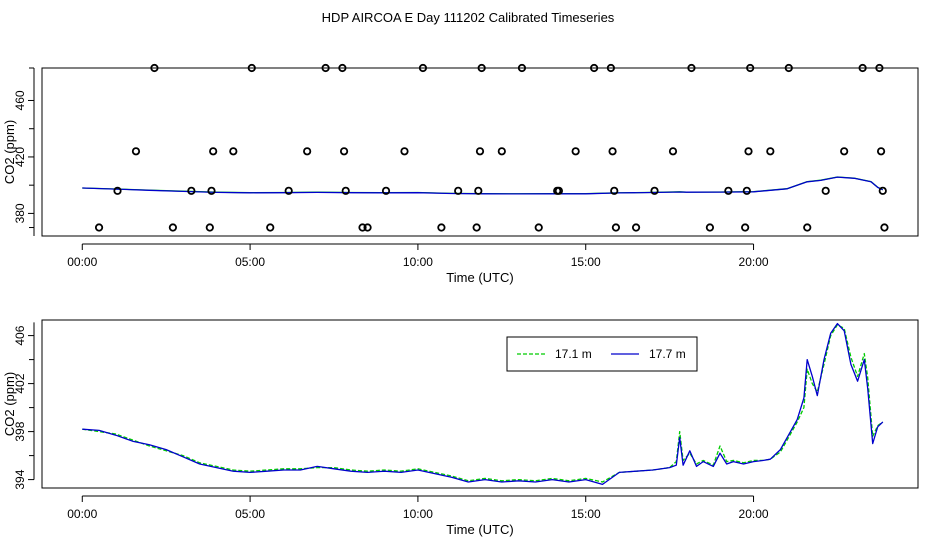 This screenshot has width=936, height=540. Describe the element at coordinates (667, 354) in the screenshot. I see `legend-label-17-7m: 17.7 m` at that location.